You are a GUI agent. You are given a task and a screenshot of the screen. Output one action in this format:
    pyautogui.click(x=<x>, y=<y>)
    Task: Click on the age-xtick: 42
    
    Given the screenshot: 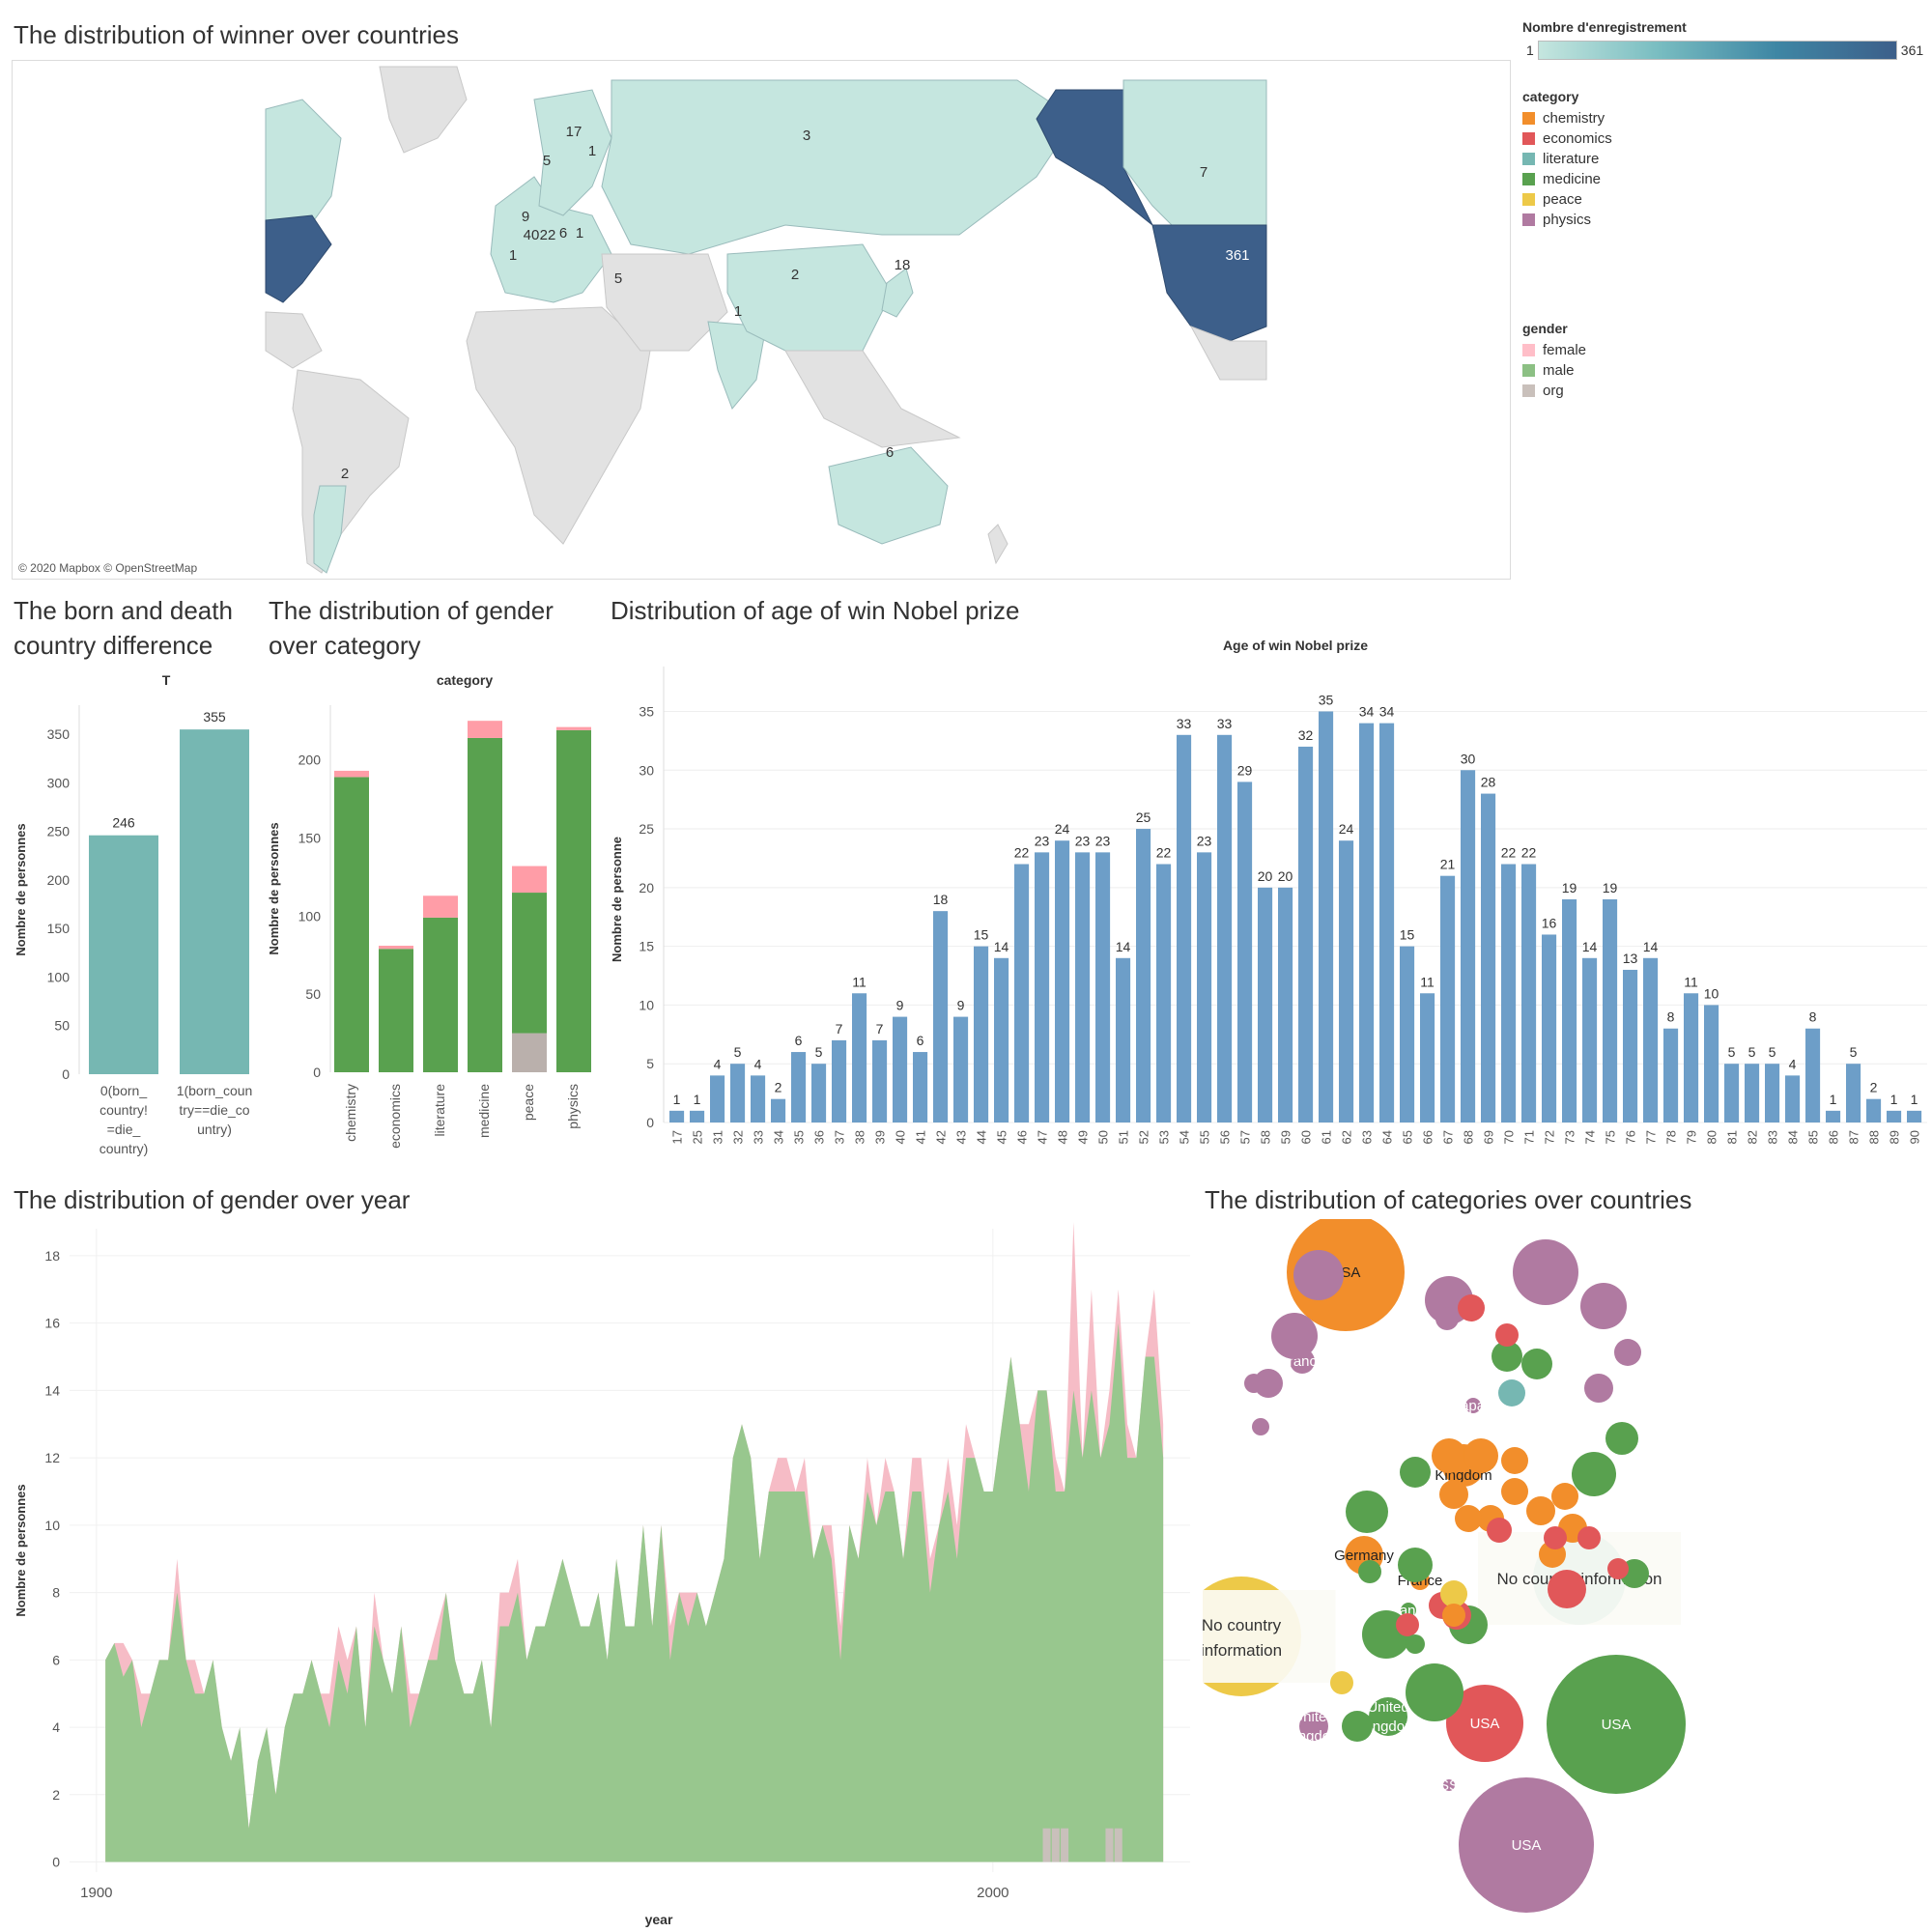 What is the action you would take?
    pyautogui.click(x=941, y=1137)
    